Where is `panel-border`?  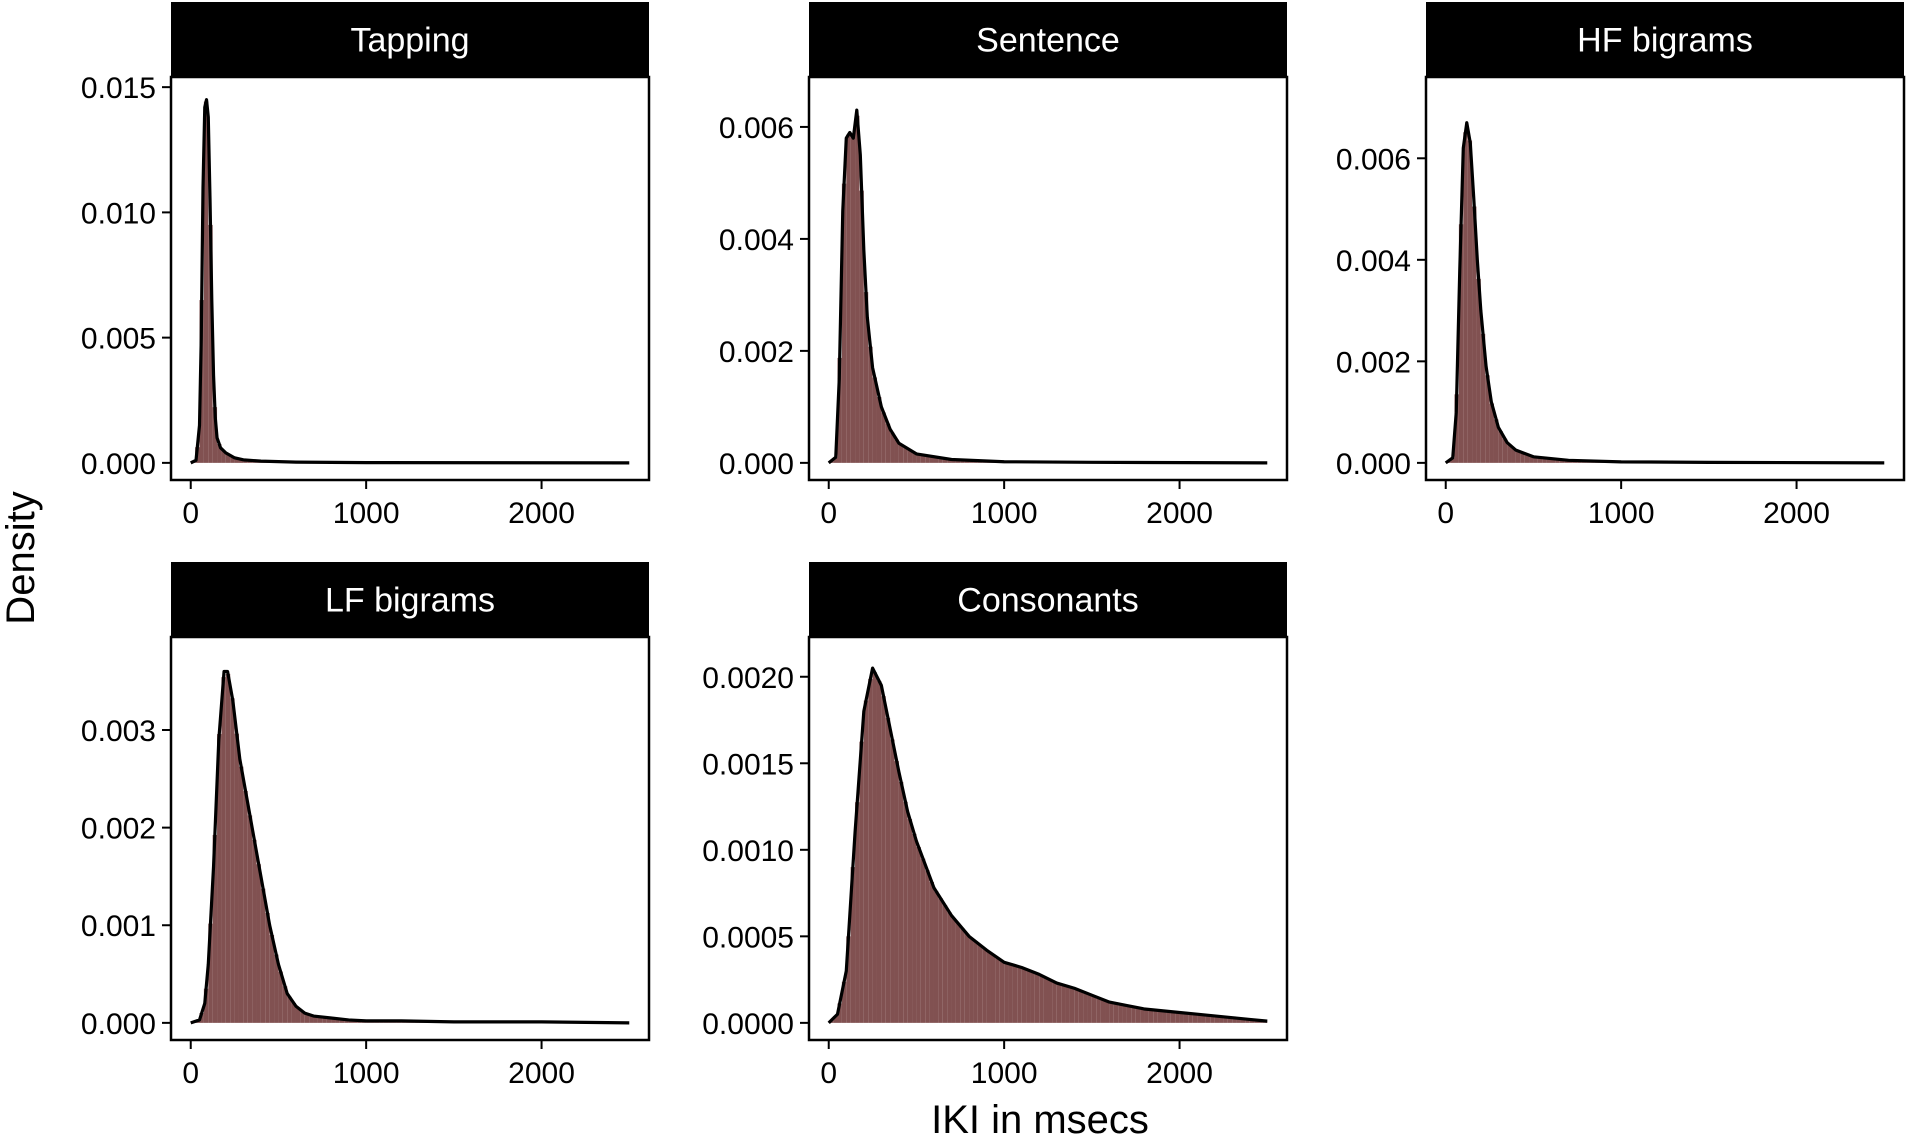 panel-border is located at coordinates (1048, 838).